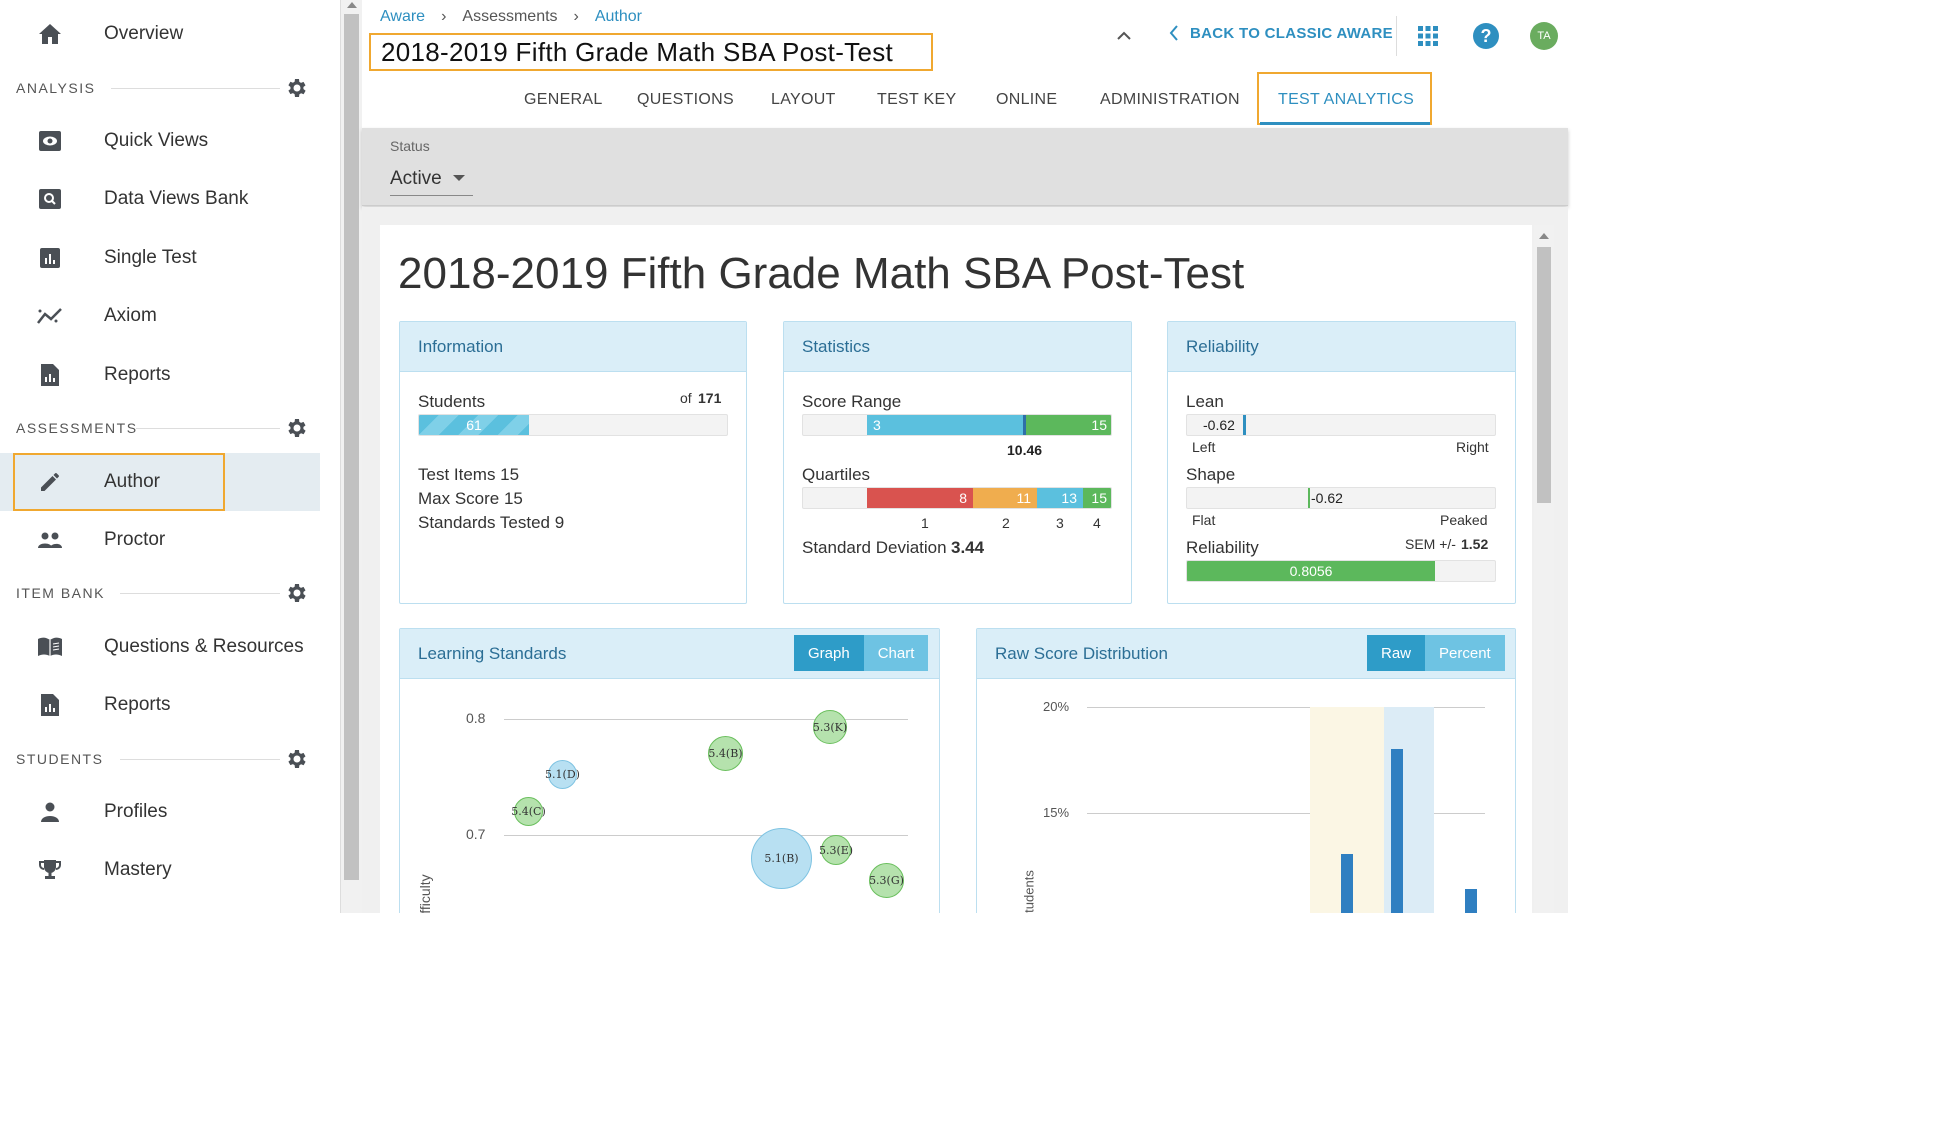 The height and width of the screenshot is (1127, 1936). What do you see at coordinates (957, 425) in the screenshot?
I see `score-range-bar: 3 15` at bounding box center [957, 425].